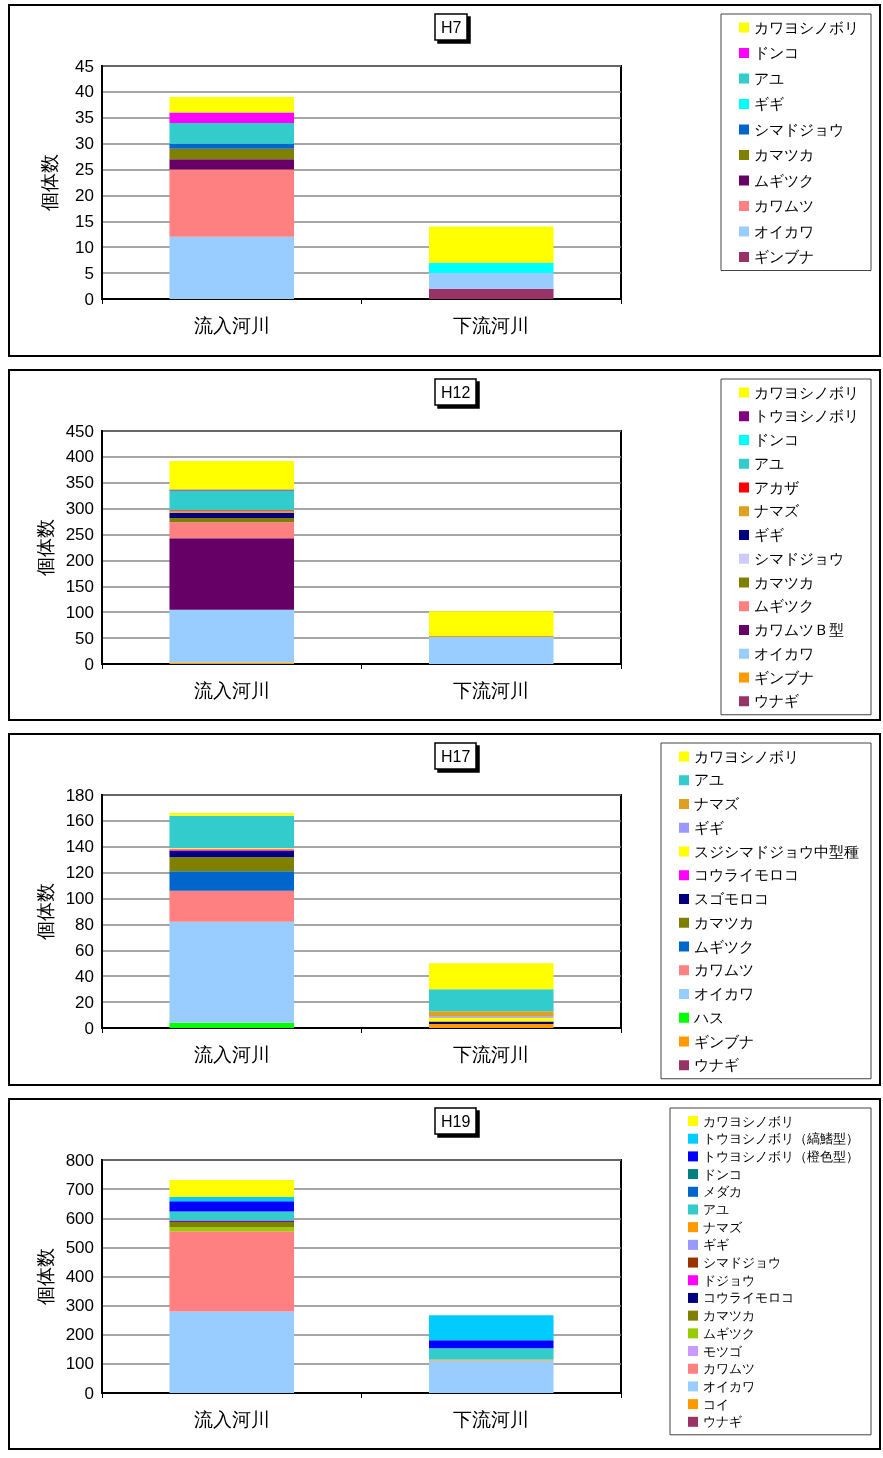  Describe the element at coordinates (79, 1189) in the screenshot. I see `y-tick-label: 700` at that location.